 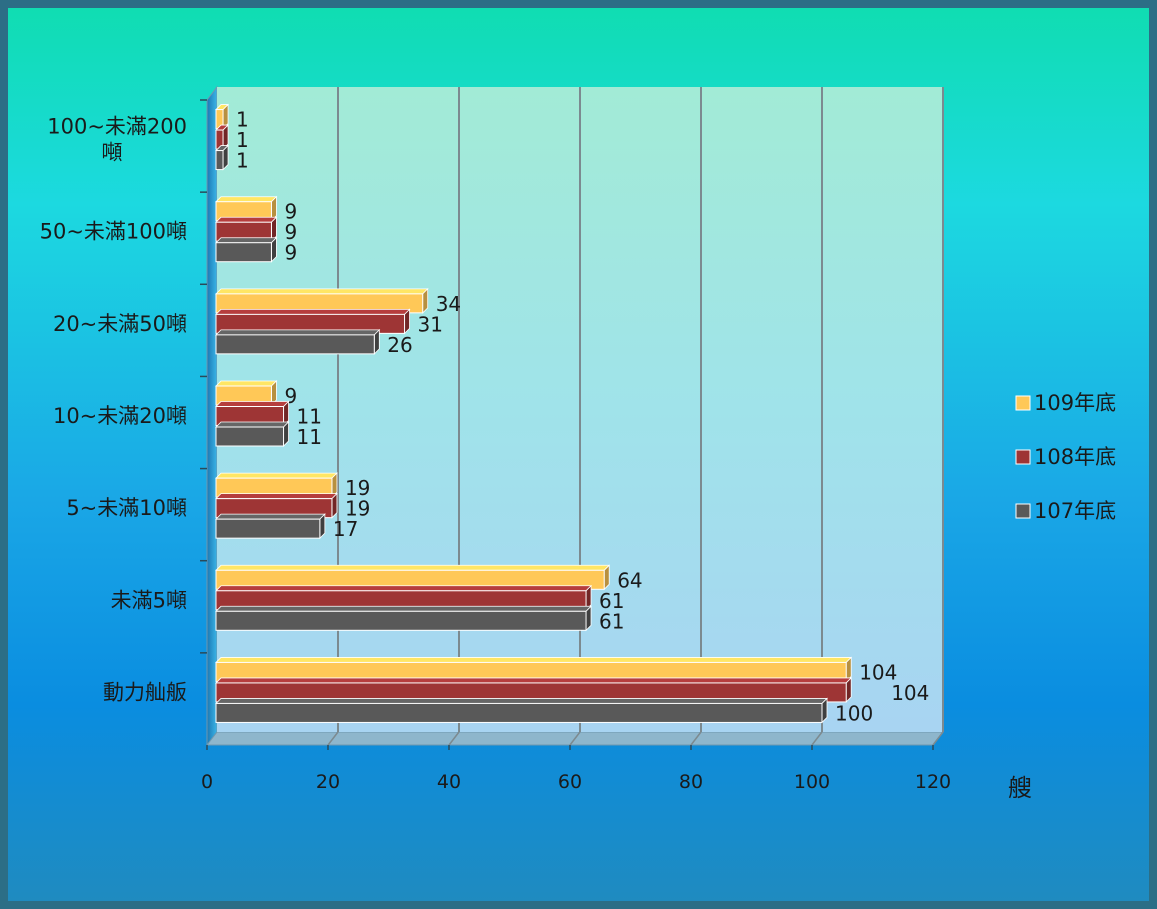 I want to click on bar-value-label: 17, so click(x=345, y=529).